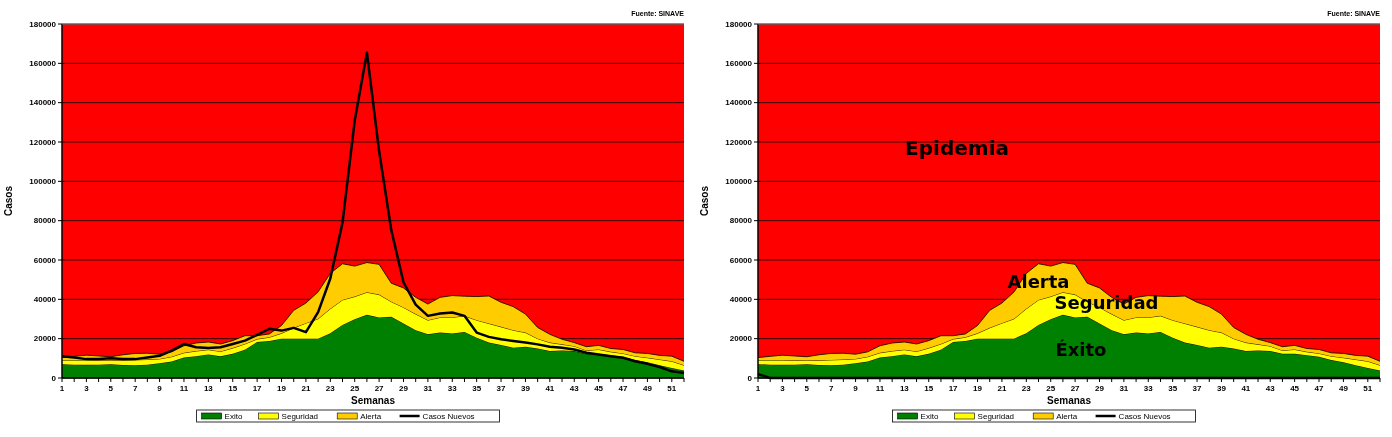 Image resolution: width=1392 pixels, height=437 pixels. I want to click on annotation: Seguridad, so click(1106, 302).